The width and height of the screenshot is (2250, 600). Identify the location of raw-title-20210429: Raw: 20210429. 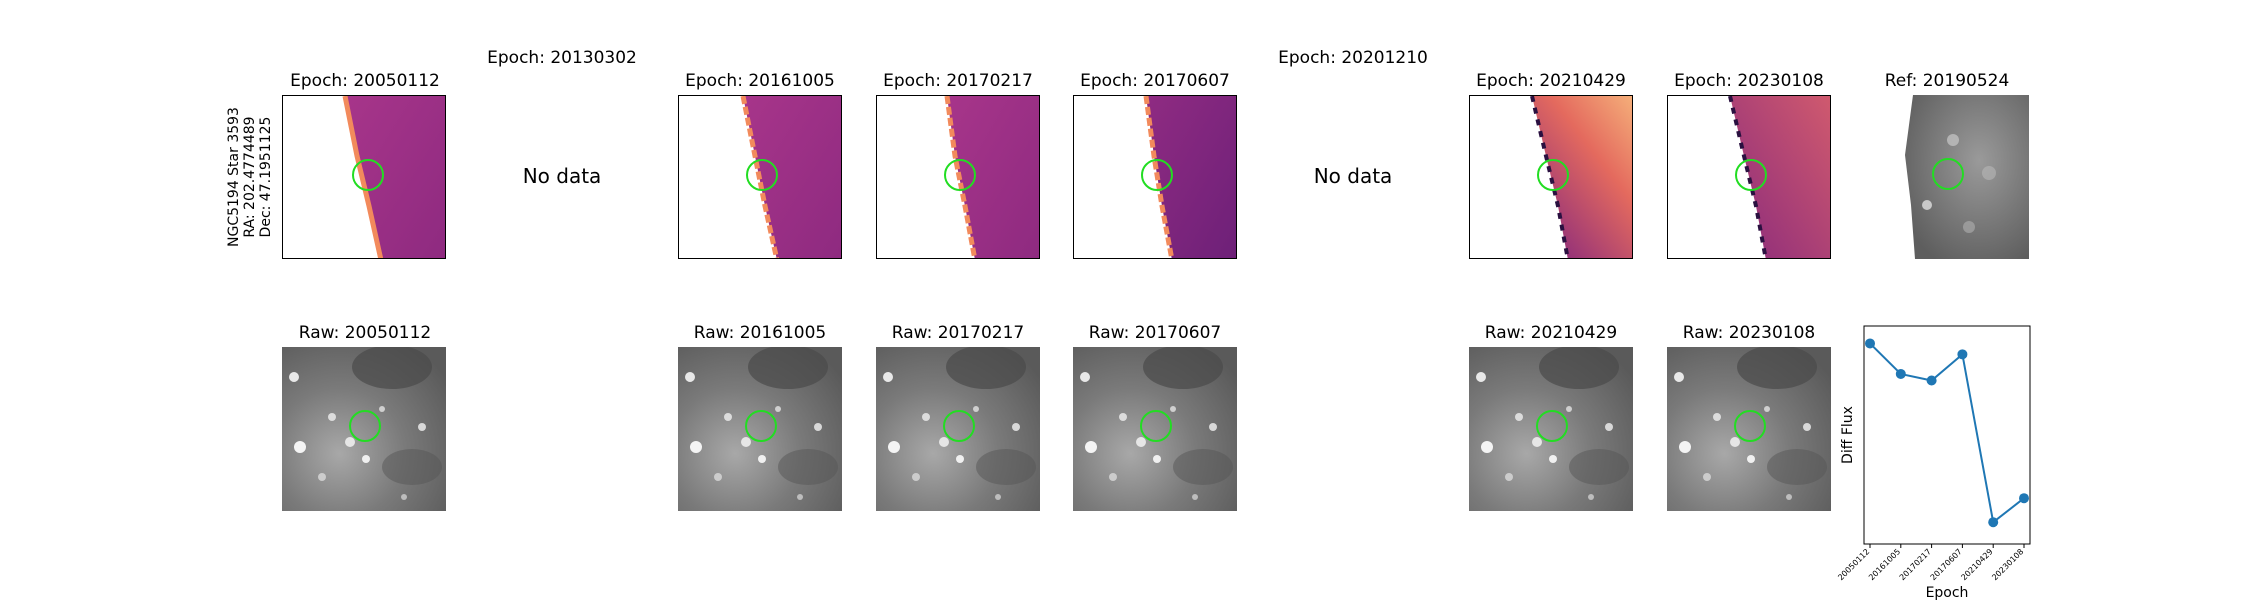
(1551, 333).